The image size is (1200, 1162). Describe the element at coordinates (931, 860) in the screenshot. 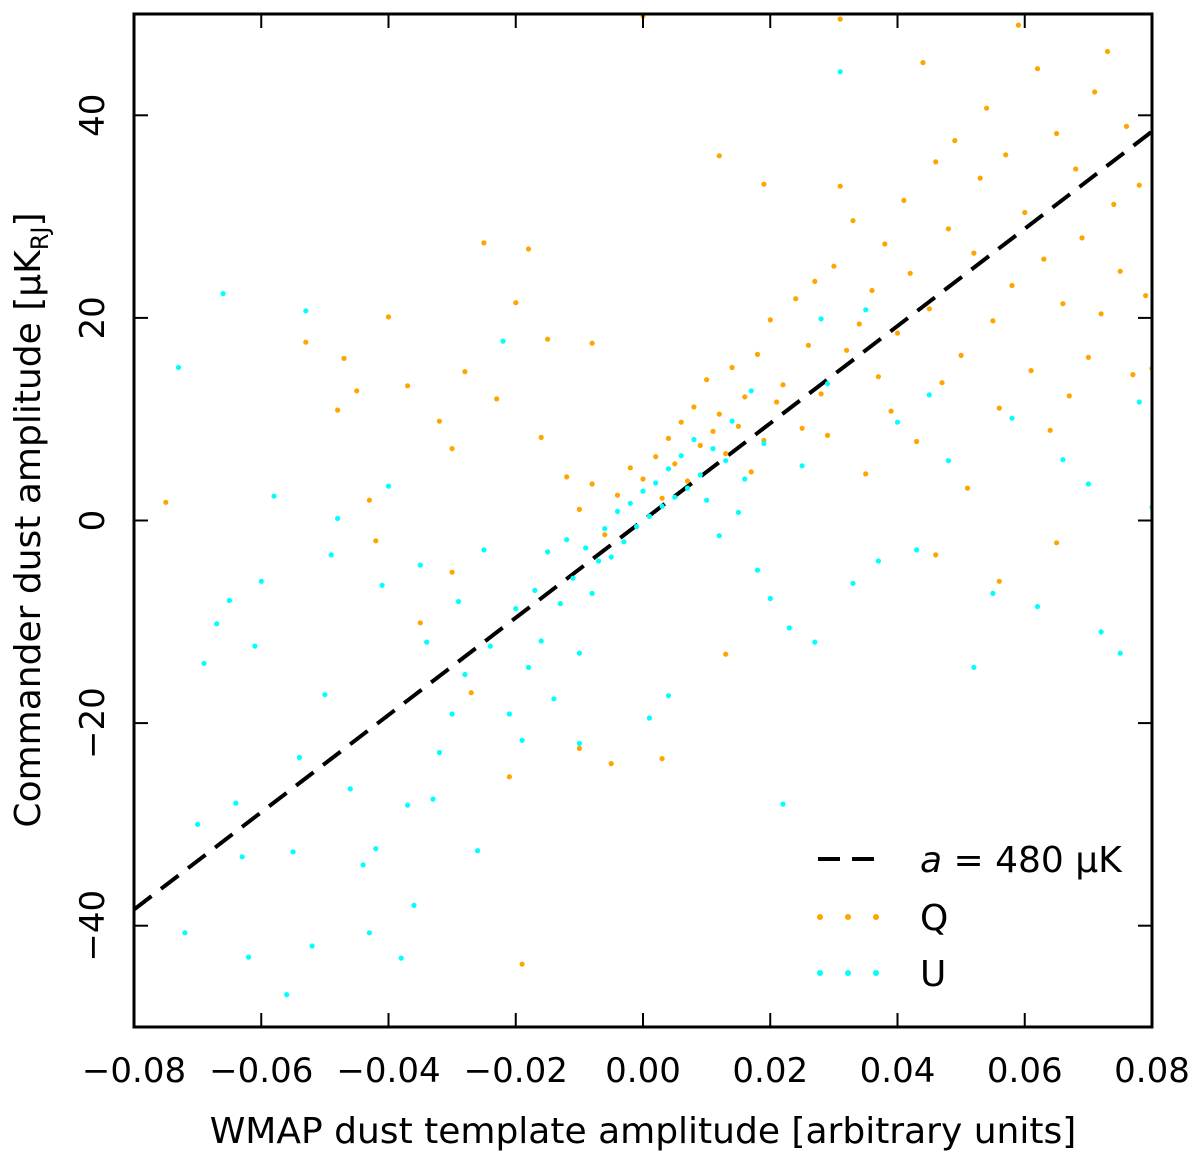

I see `legend-fit-label-var: a` at that location.